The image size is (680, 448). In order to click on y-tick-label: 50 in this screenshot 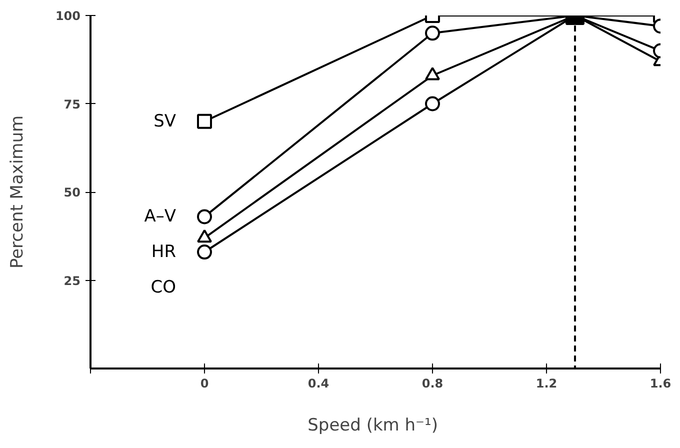, I will do `click(72, 193)`.